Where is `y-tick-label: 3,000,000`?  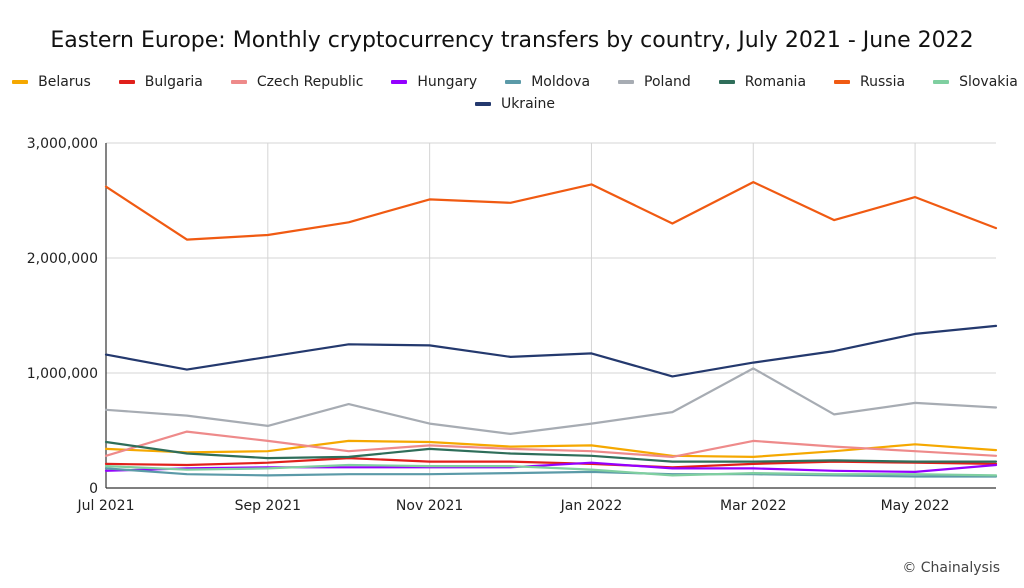
y-tick-label: 3,000,000 is located at coordinates (62, 144).